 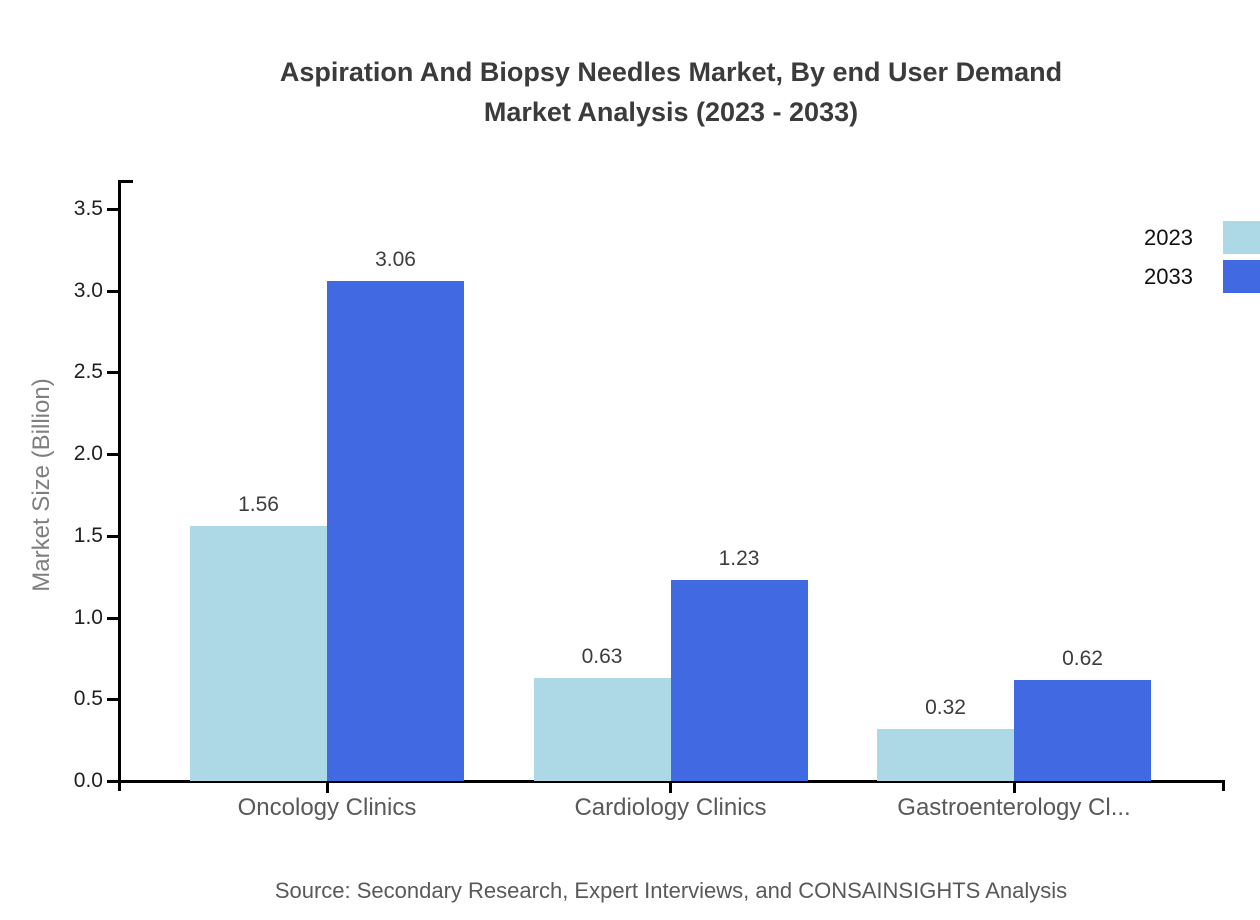 What do you see at coordinates (670, 807) in the screenshot?
I see `x-category-label: Cardiology Clinics` at bounding box center [670, 807].